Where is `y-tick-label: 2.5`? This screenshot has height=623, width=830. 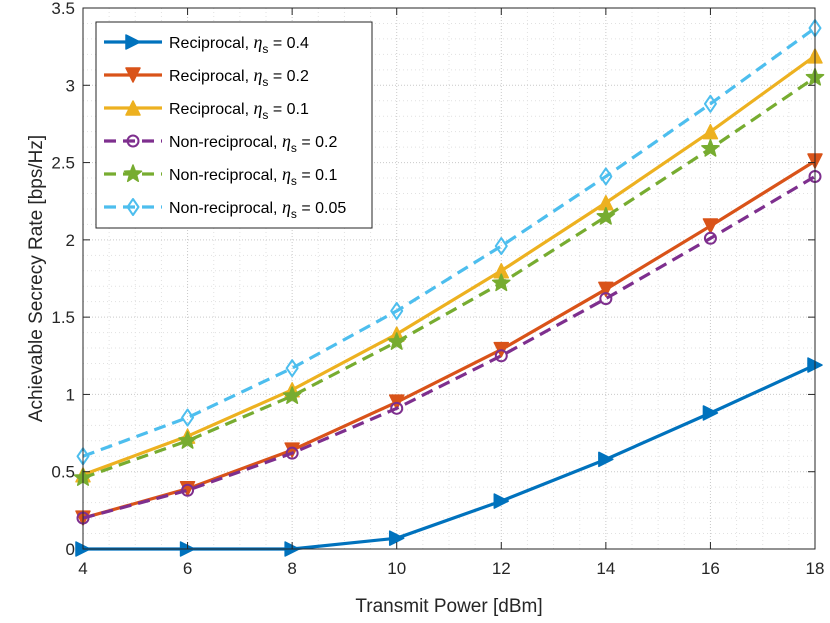 y-tick-label: 2.5 is located at coordinates (63, 163).